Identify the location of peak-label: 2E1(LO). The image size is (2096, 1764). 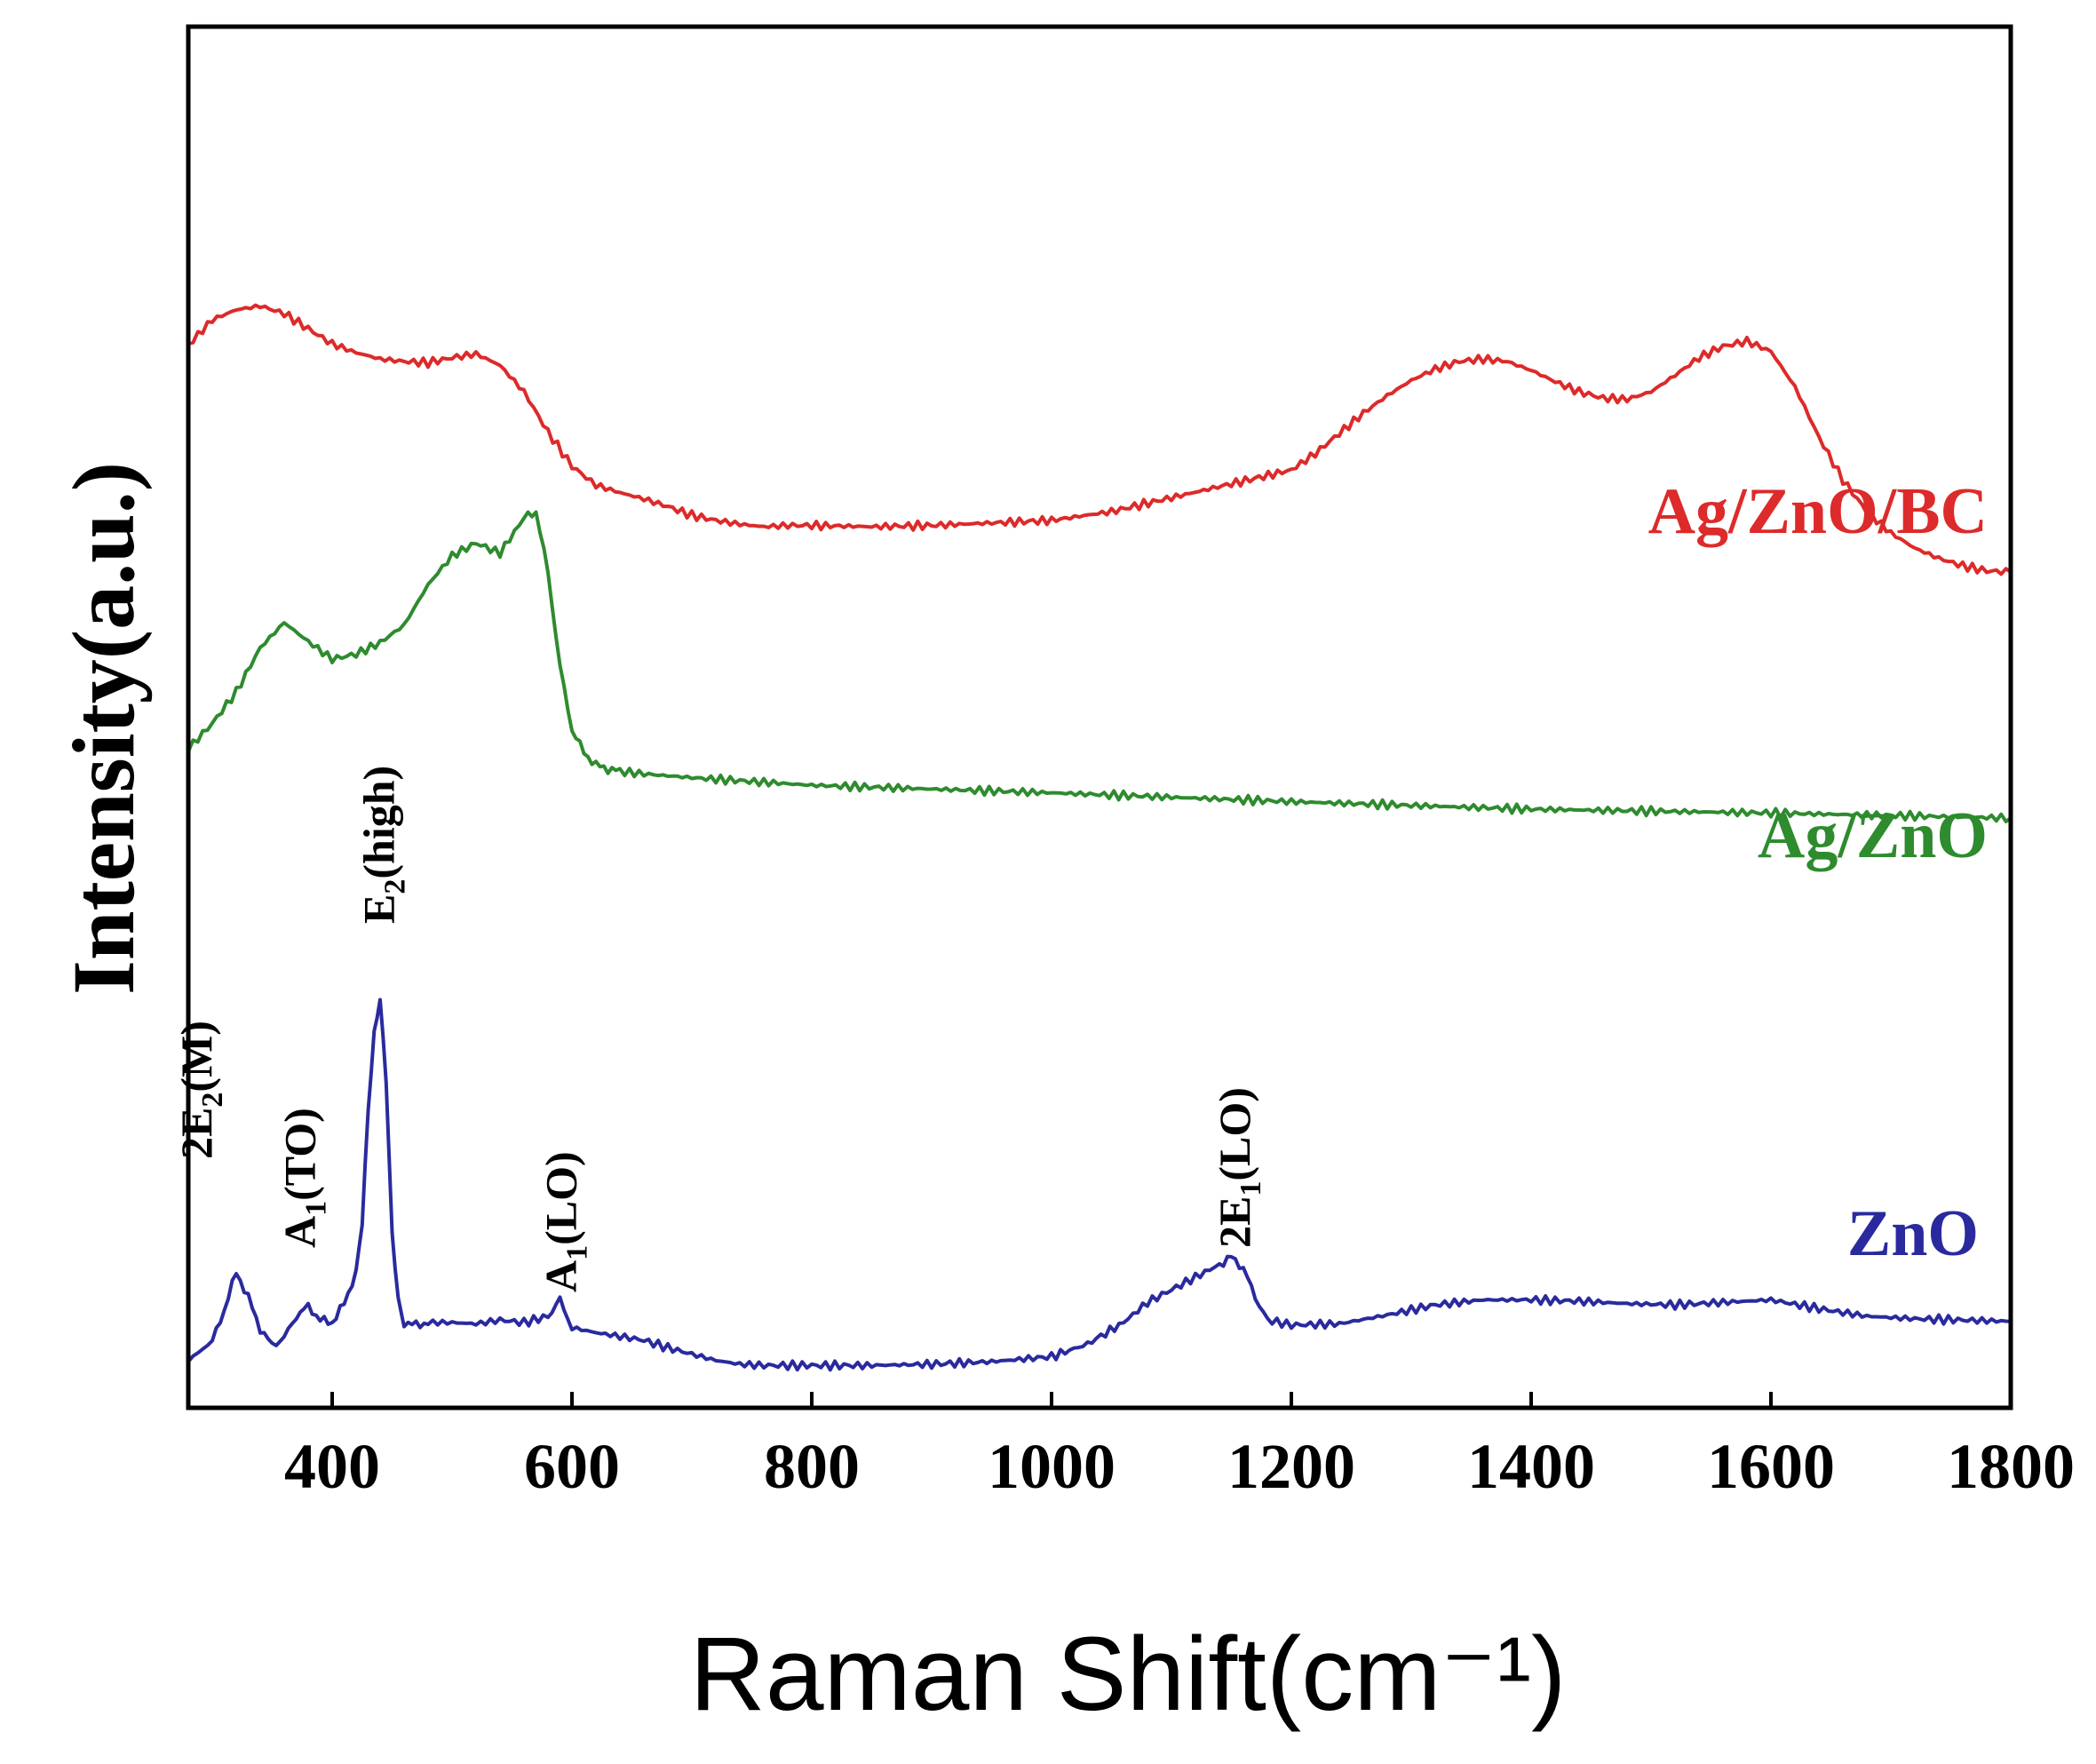
(1238, 1168).